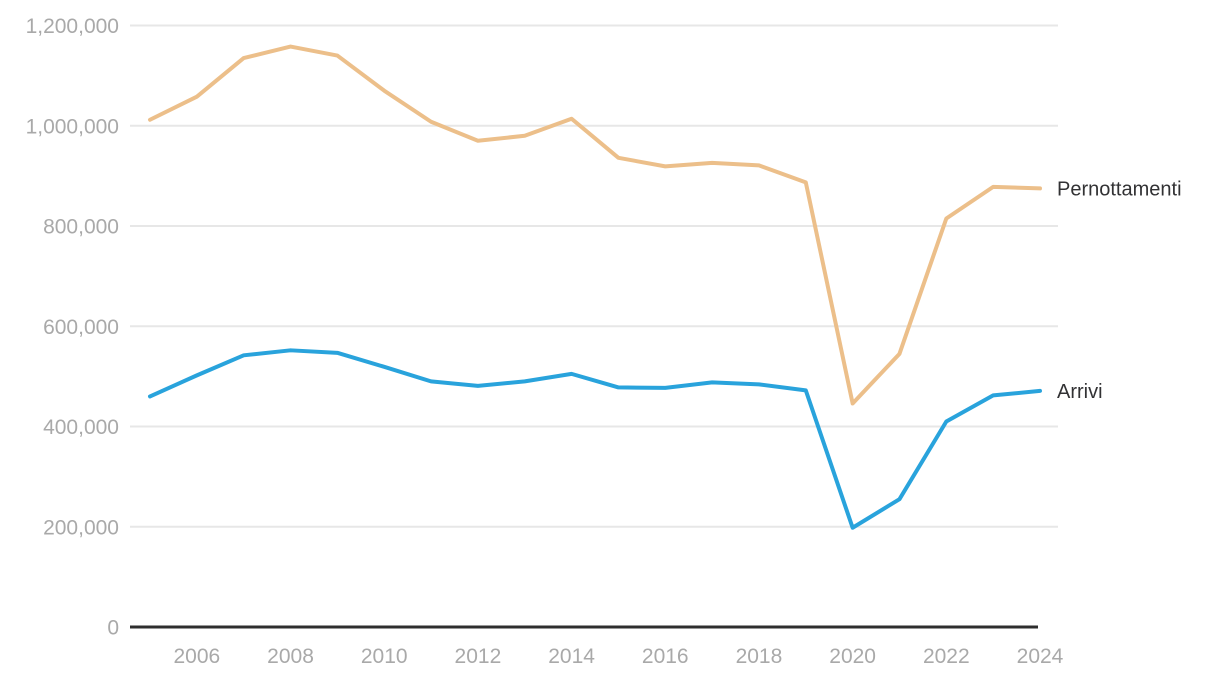 The width and height of the screenshot is (1220, 678). What do you see at coordinates (665, 656) in the screenshot?
I see `x-tick-label-2016: 2016` at bounding box center [665, 656].